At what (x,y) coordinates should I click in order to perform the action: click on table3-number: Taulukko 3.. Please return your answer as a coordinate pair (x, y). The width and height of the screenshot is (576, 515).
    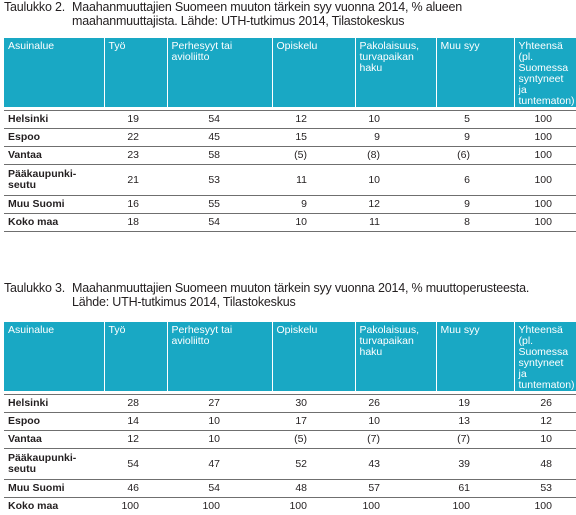
    Looking at the image, I should click on (38, 288).